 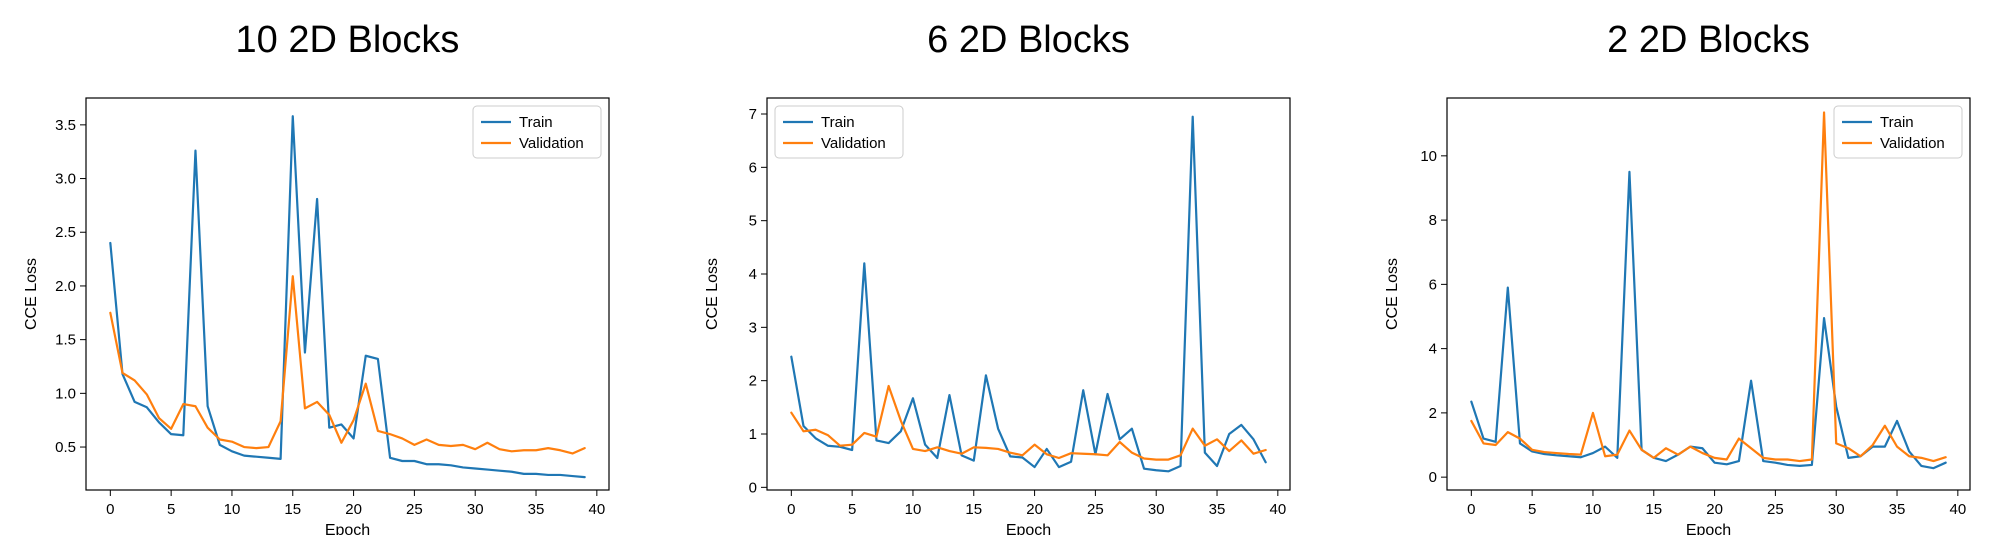 What do you see at coordinates (65, 232) in the screenshot?
I see `y-tick-label: 2.5` at bounding box center [65, 232].